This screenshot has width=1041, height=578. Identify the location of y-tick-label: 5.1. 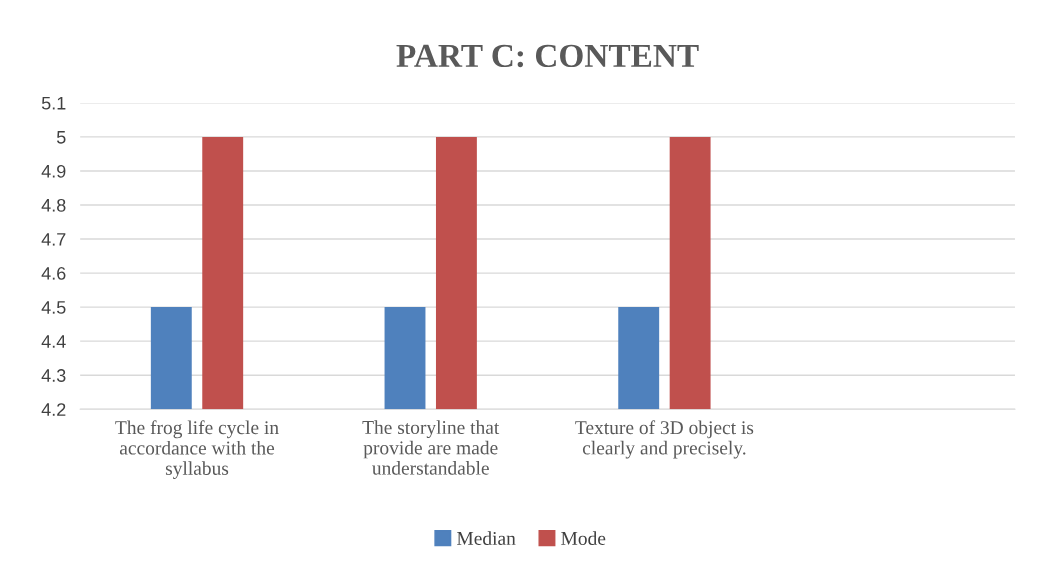
(53, 103).